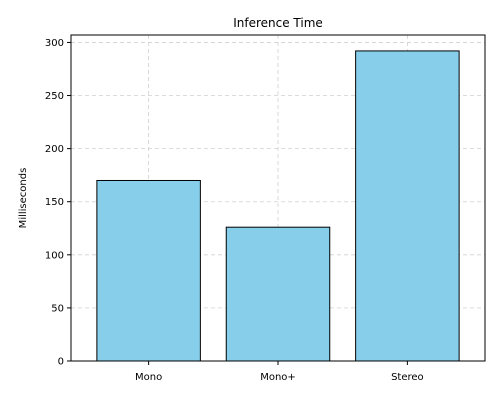 The image size is (500, 400). Describe the element at coordinates (278, 294) in the screenshot. I see `bar-mono-` at that location.